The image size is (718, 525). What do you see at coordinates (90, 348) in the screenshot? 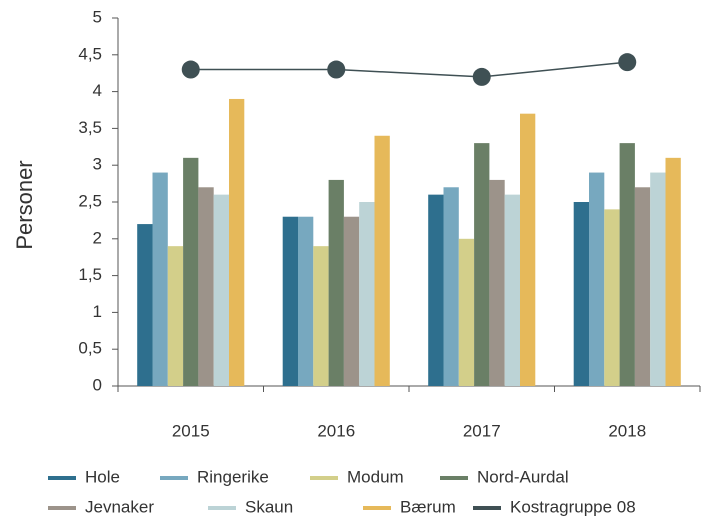
I see `y-tick-label: 0,5` at bounding box center [90, 348].